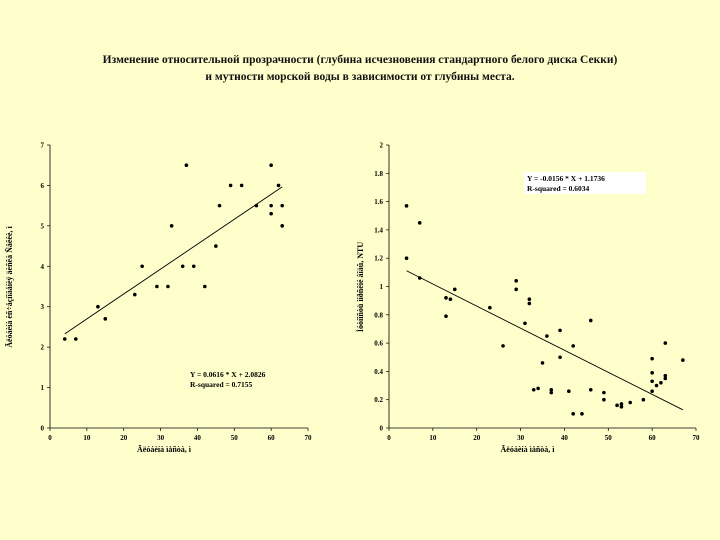 The height and width of the screenshot is (540, 720). Describe the element at coordinates (558, 188) in the screenshot. I see `right-r-squared: R-squared = 0.6034` at that location.